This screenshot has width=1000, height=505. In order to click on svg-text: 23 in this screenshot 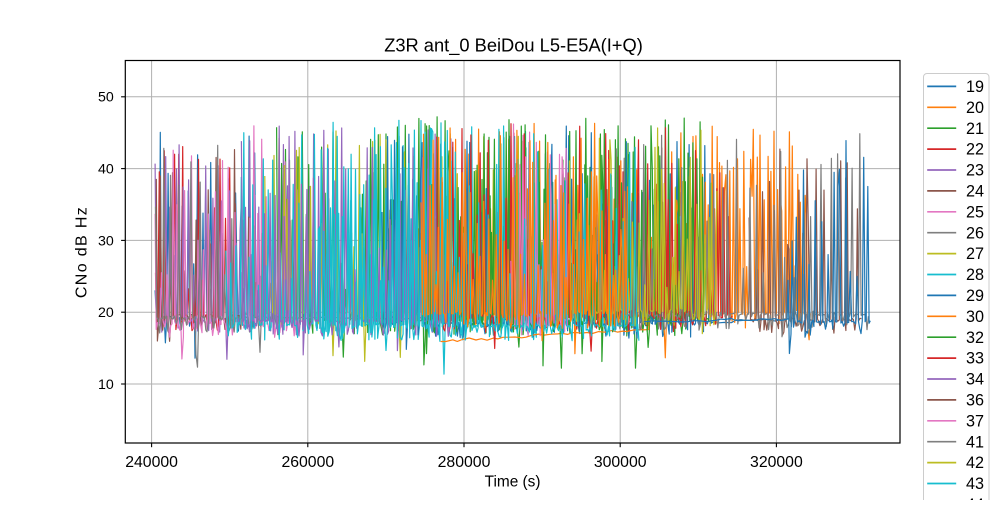, I will do `click(975, 171)`.